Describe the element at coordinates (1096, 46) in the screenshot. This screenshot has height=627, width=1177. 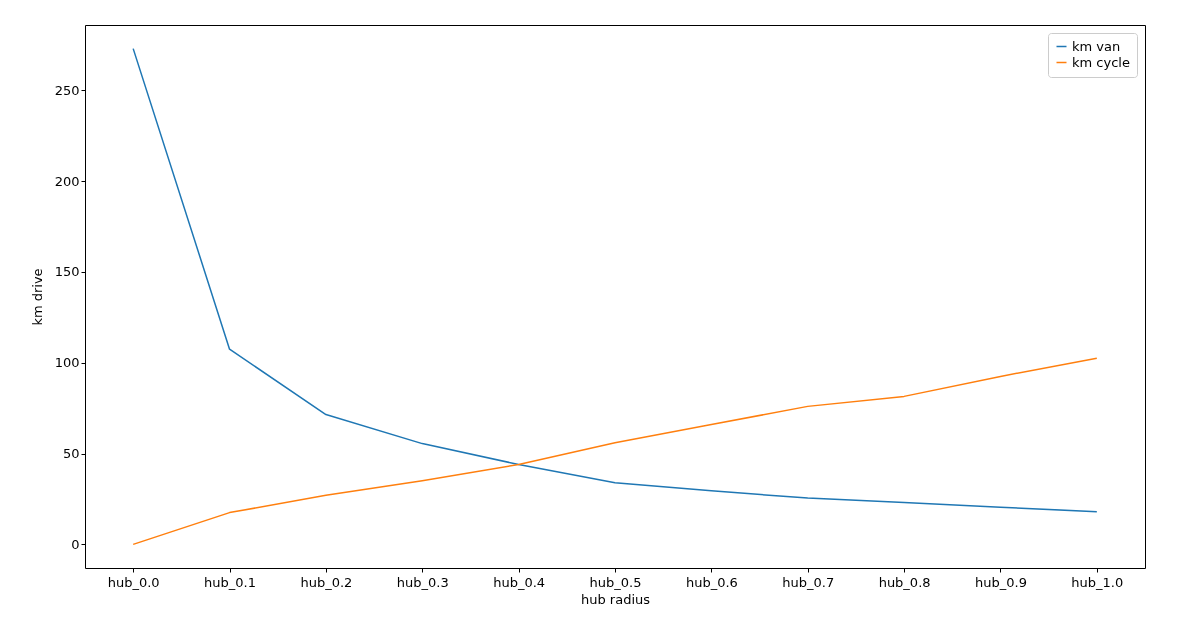
I see `legend-label: km van` at that location.